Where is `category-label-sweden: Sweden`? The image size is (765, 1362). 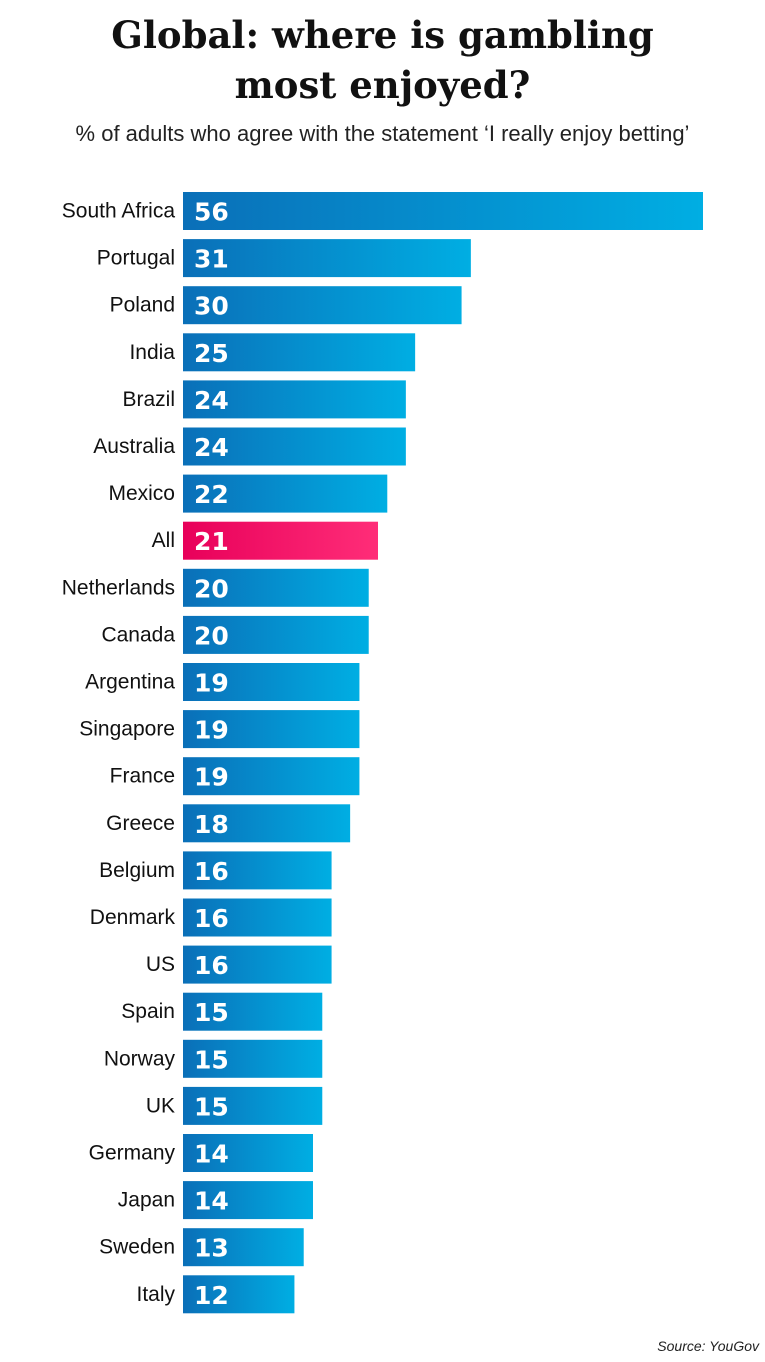
category-label-sweden: Sweden is located at coordinates (137, 1247).